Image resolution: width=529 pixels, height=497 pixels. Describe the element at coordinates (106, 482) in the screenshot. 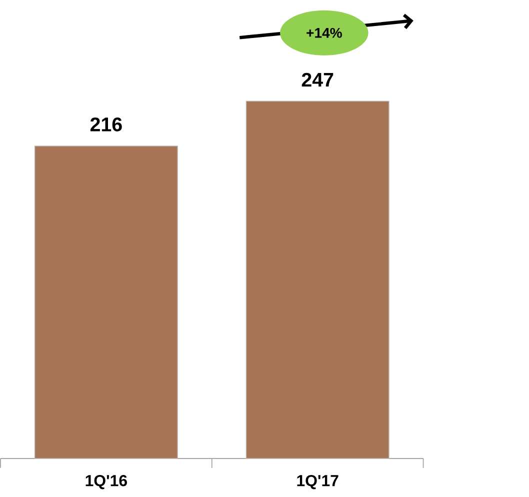

I see `x-tick-label: 1Q'16` at that location.